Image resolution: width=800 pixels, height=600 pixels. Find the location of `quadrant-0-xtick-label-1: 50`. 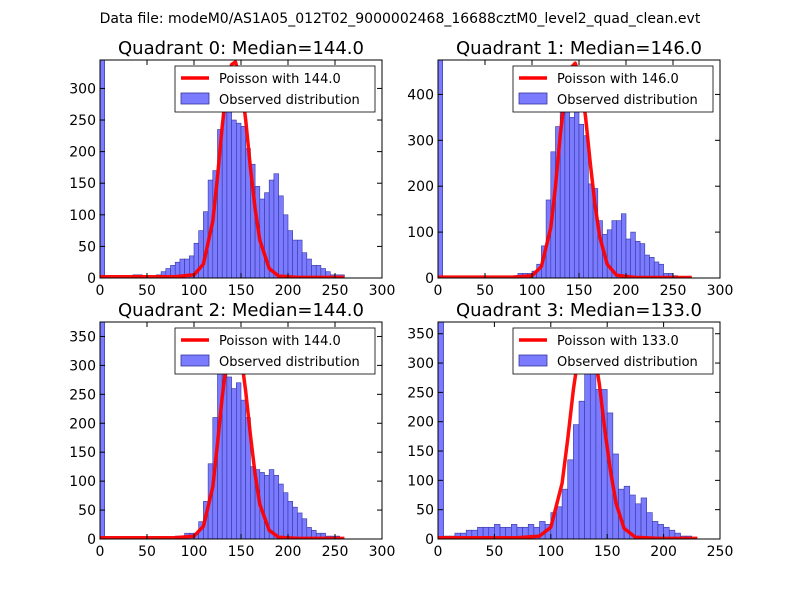

quadrant-0-xtick-label-1: 50 is located at coordinates (147, 291).